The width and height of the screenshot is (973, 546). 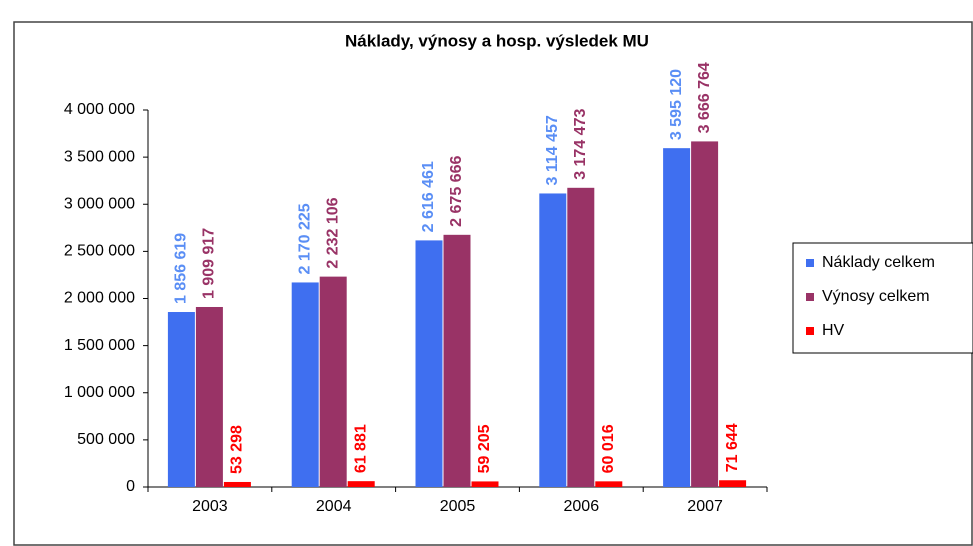 I want to click on value-label: 60 016, so click(x=608, y=448).